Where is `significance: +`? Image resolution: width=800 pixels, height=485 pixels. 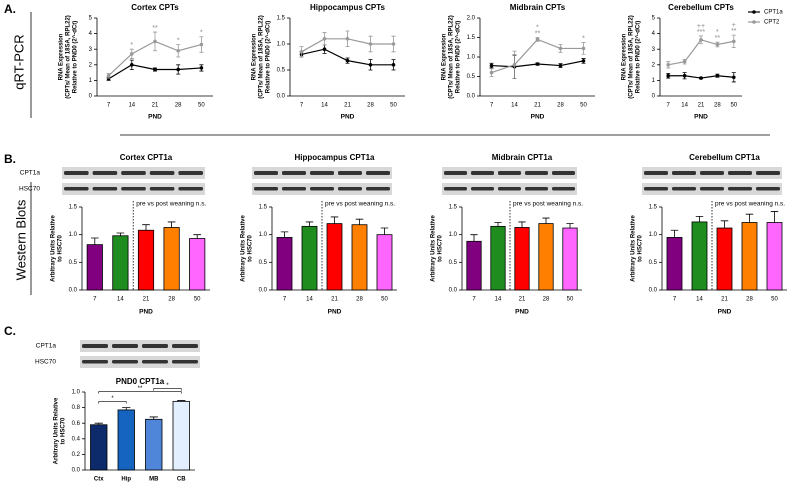 significance: + is located at coordinates (734, 25).